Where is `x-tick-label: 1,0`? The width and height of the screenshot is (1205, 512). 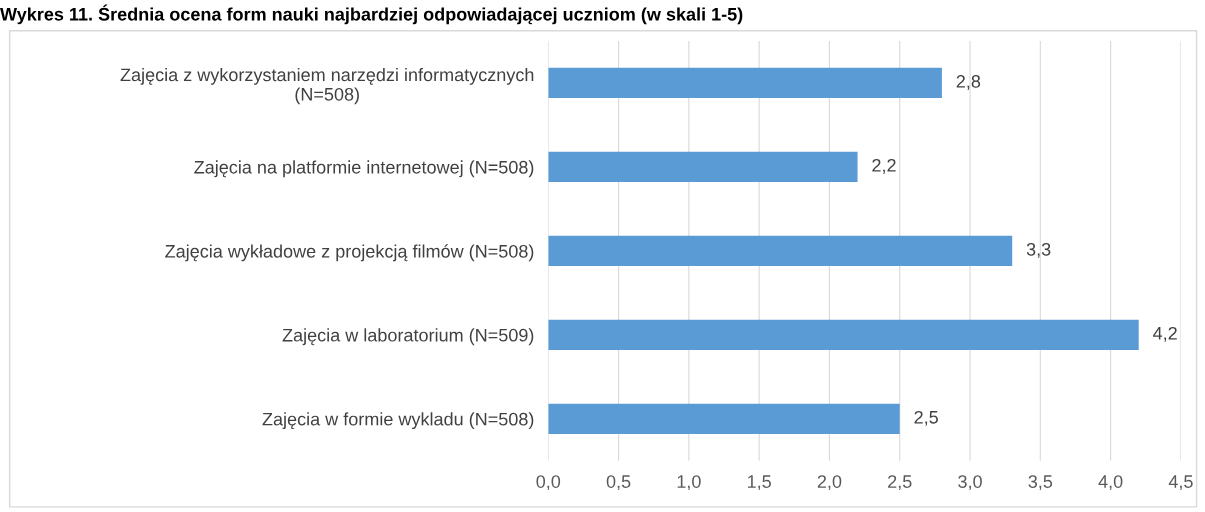
x-tick-label: 1,0 is located at coordinates (689, 483).